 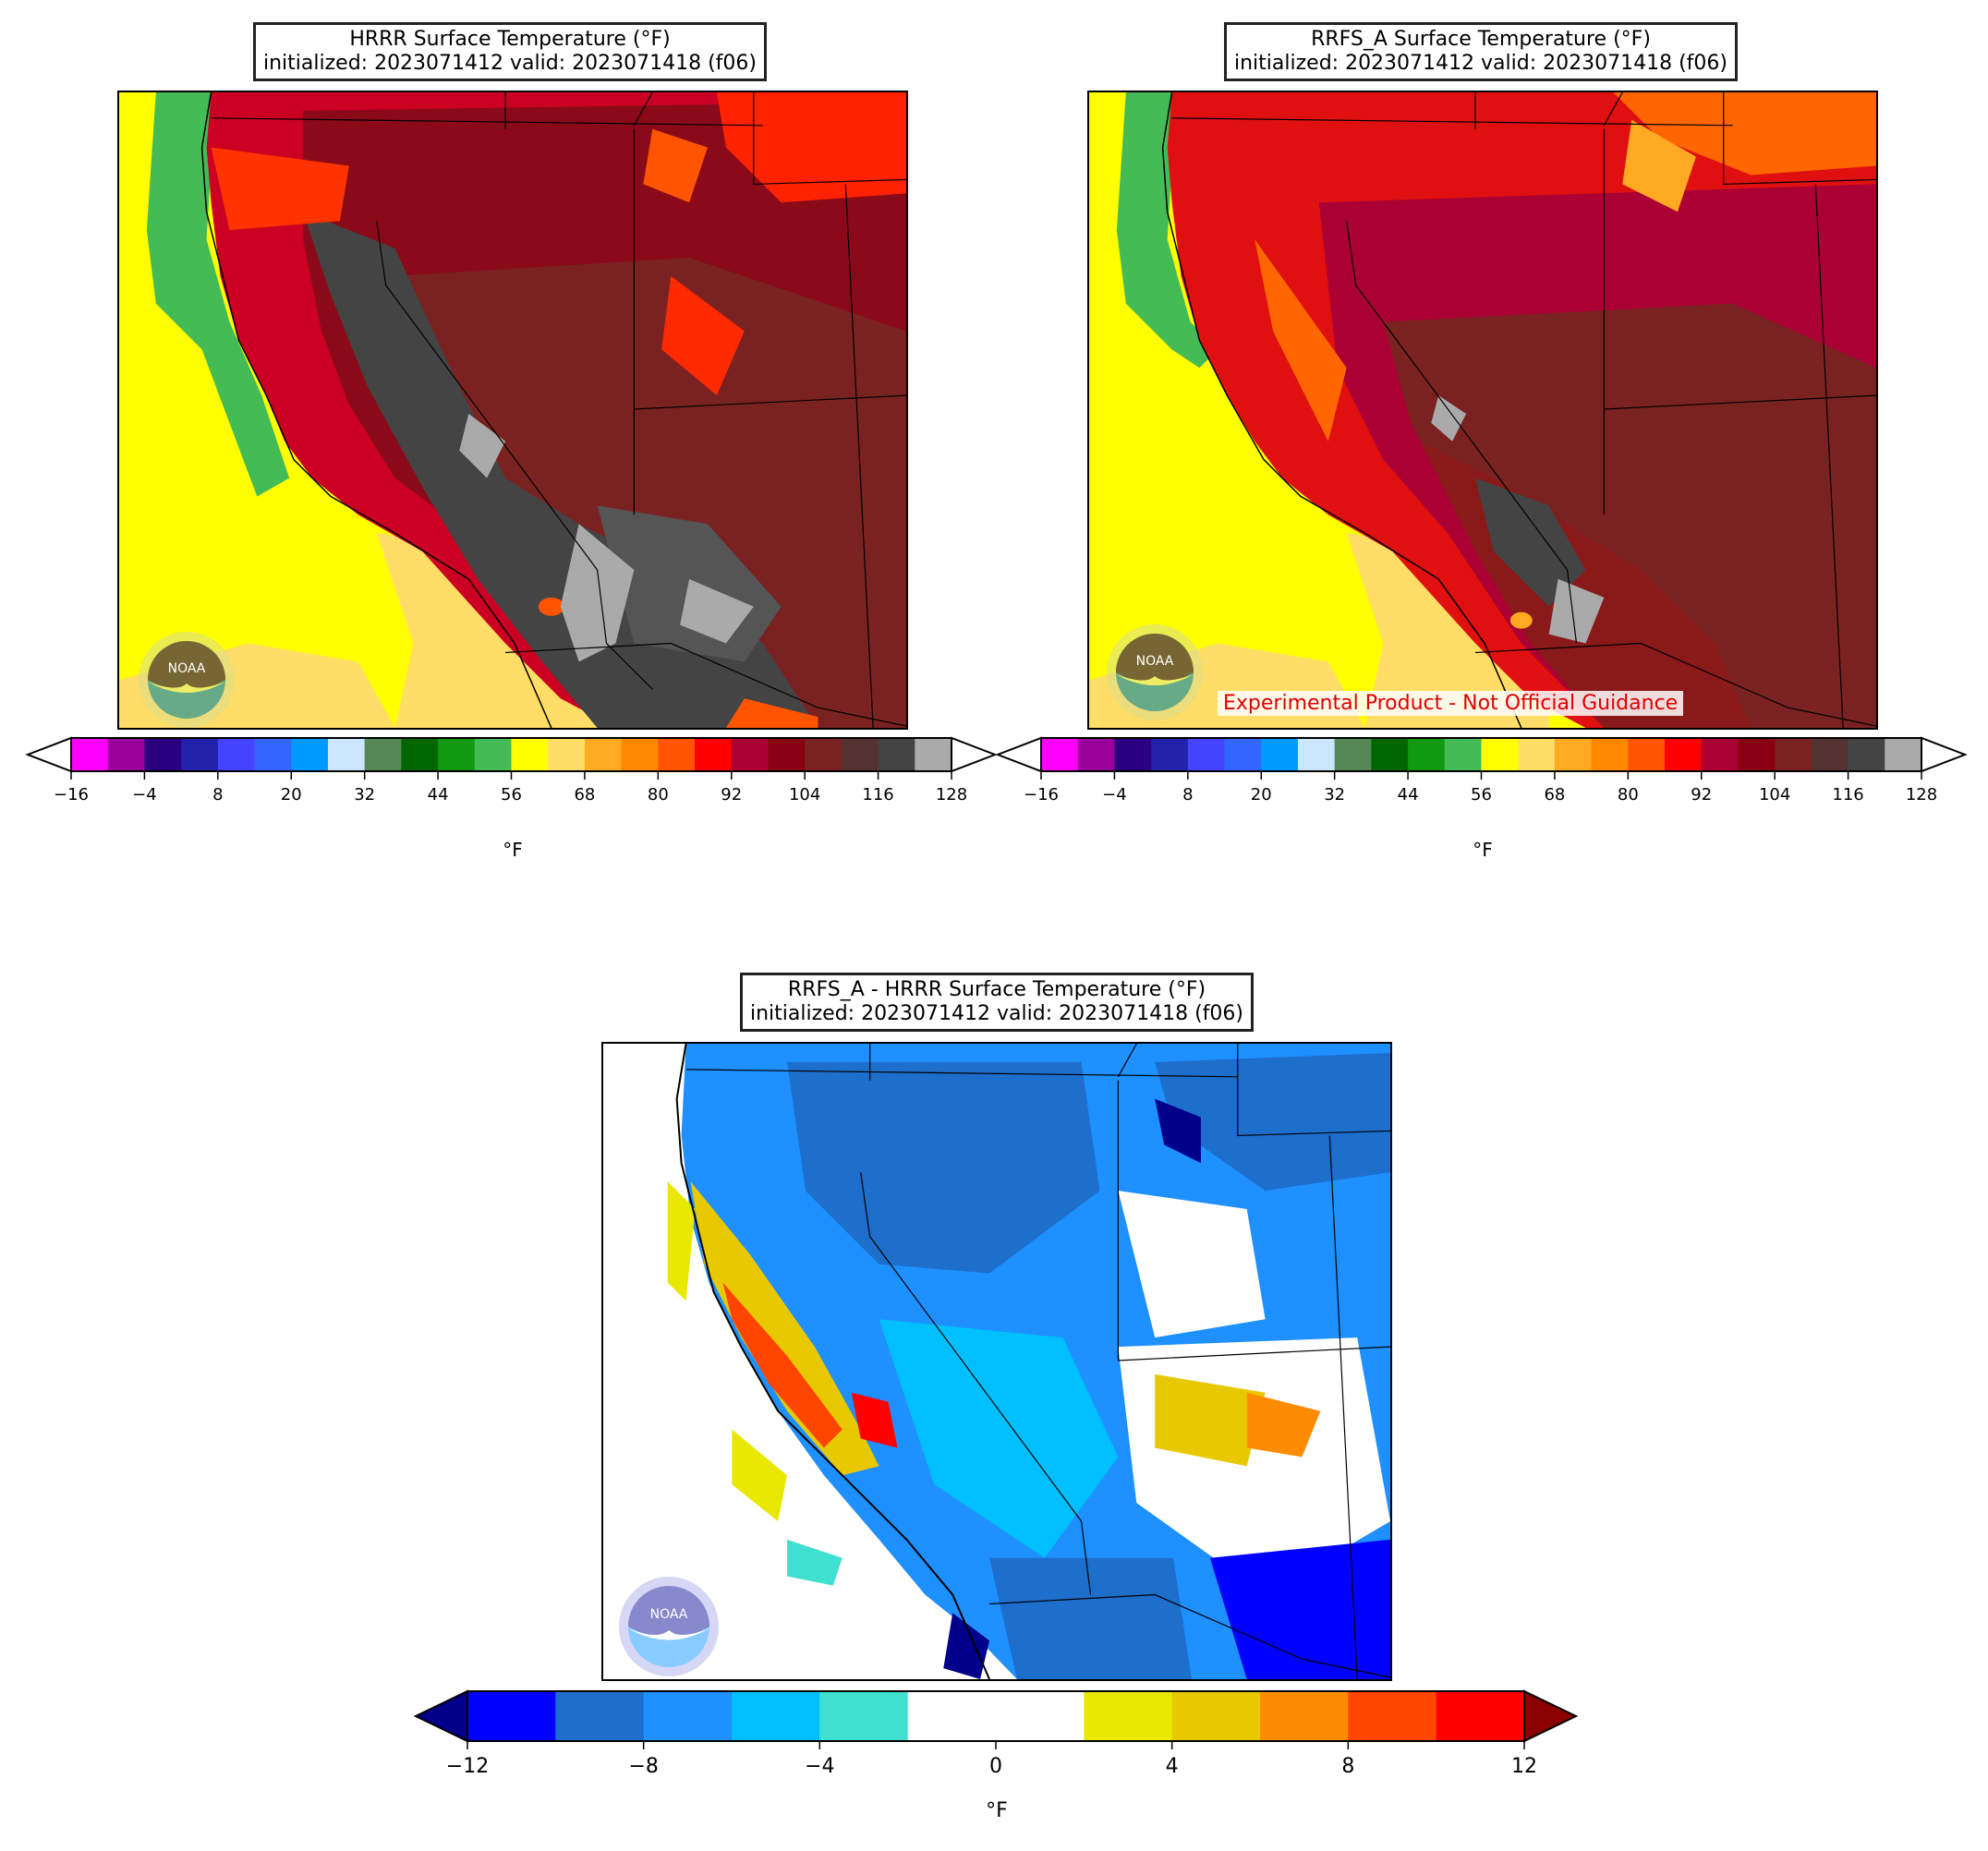 I want to click on rrfs-cbar-tick-label: 128, so click(x=1921, y=795).